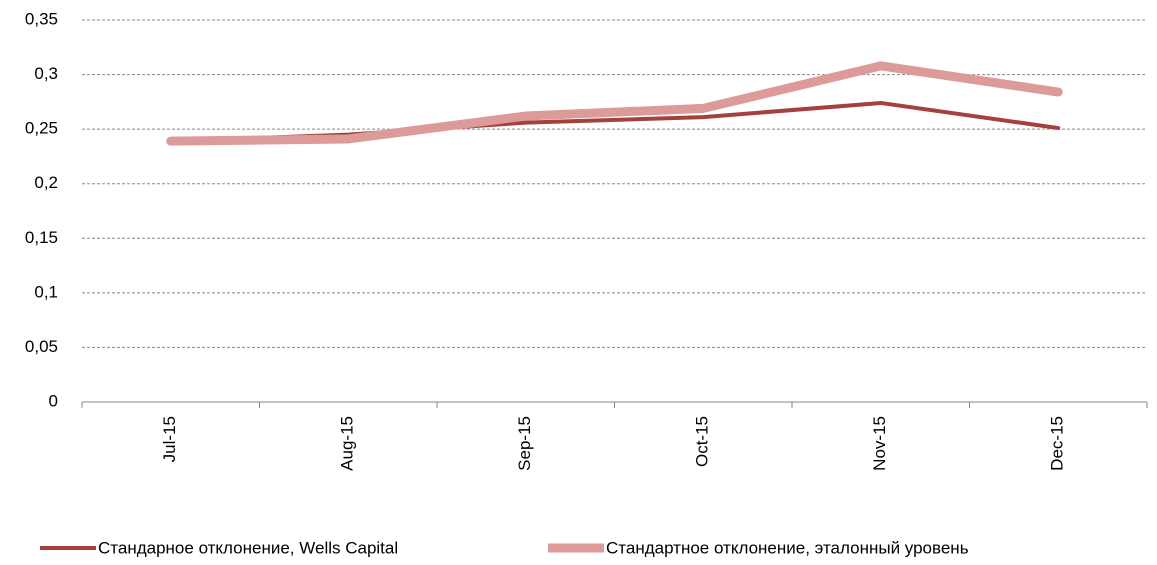 Image resolution: width=1157 pixels, height=565 pixels. Describe the element at coordinates (41, 128) in the screenshot. I see `y-tick-label: 0,25` at that location.